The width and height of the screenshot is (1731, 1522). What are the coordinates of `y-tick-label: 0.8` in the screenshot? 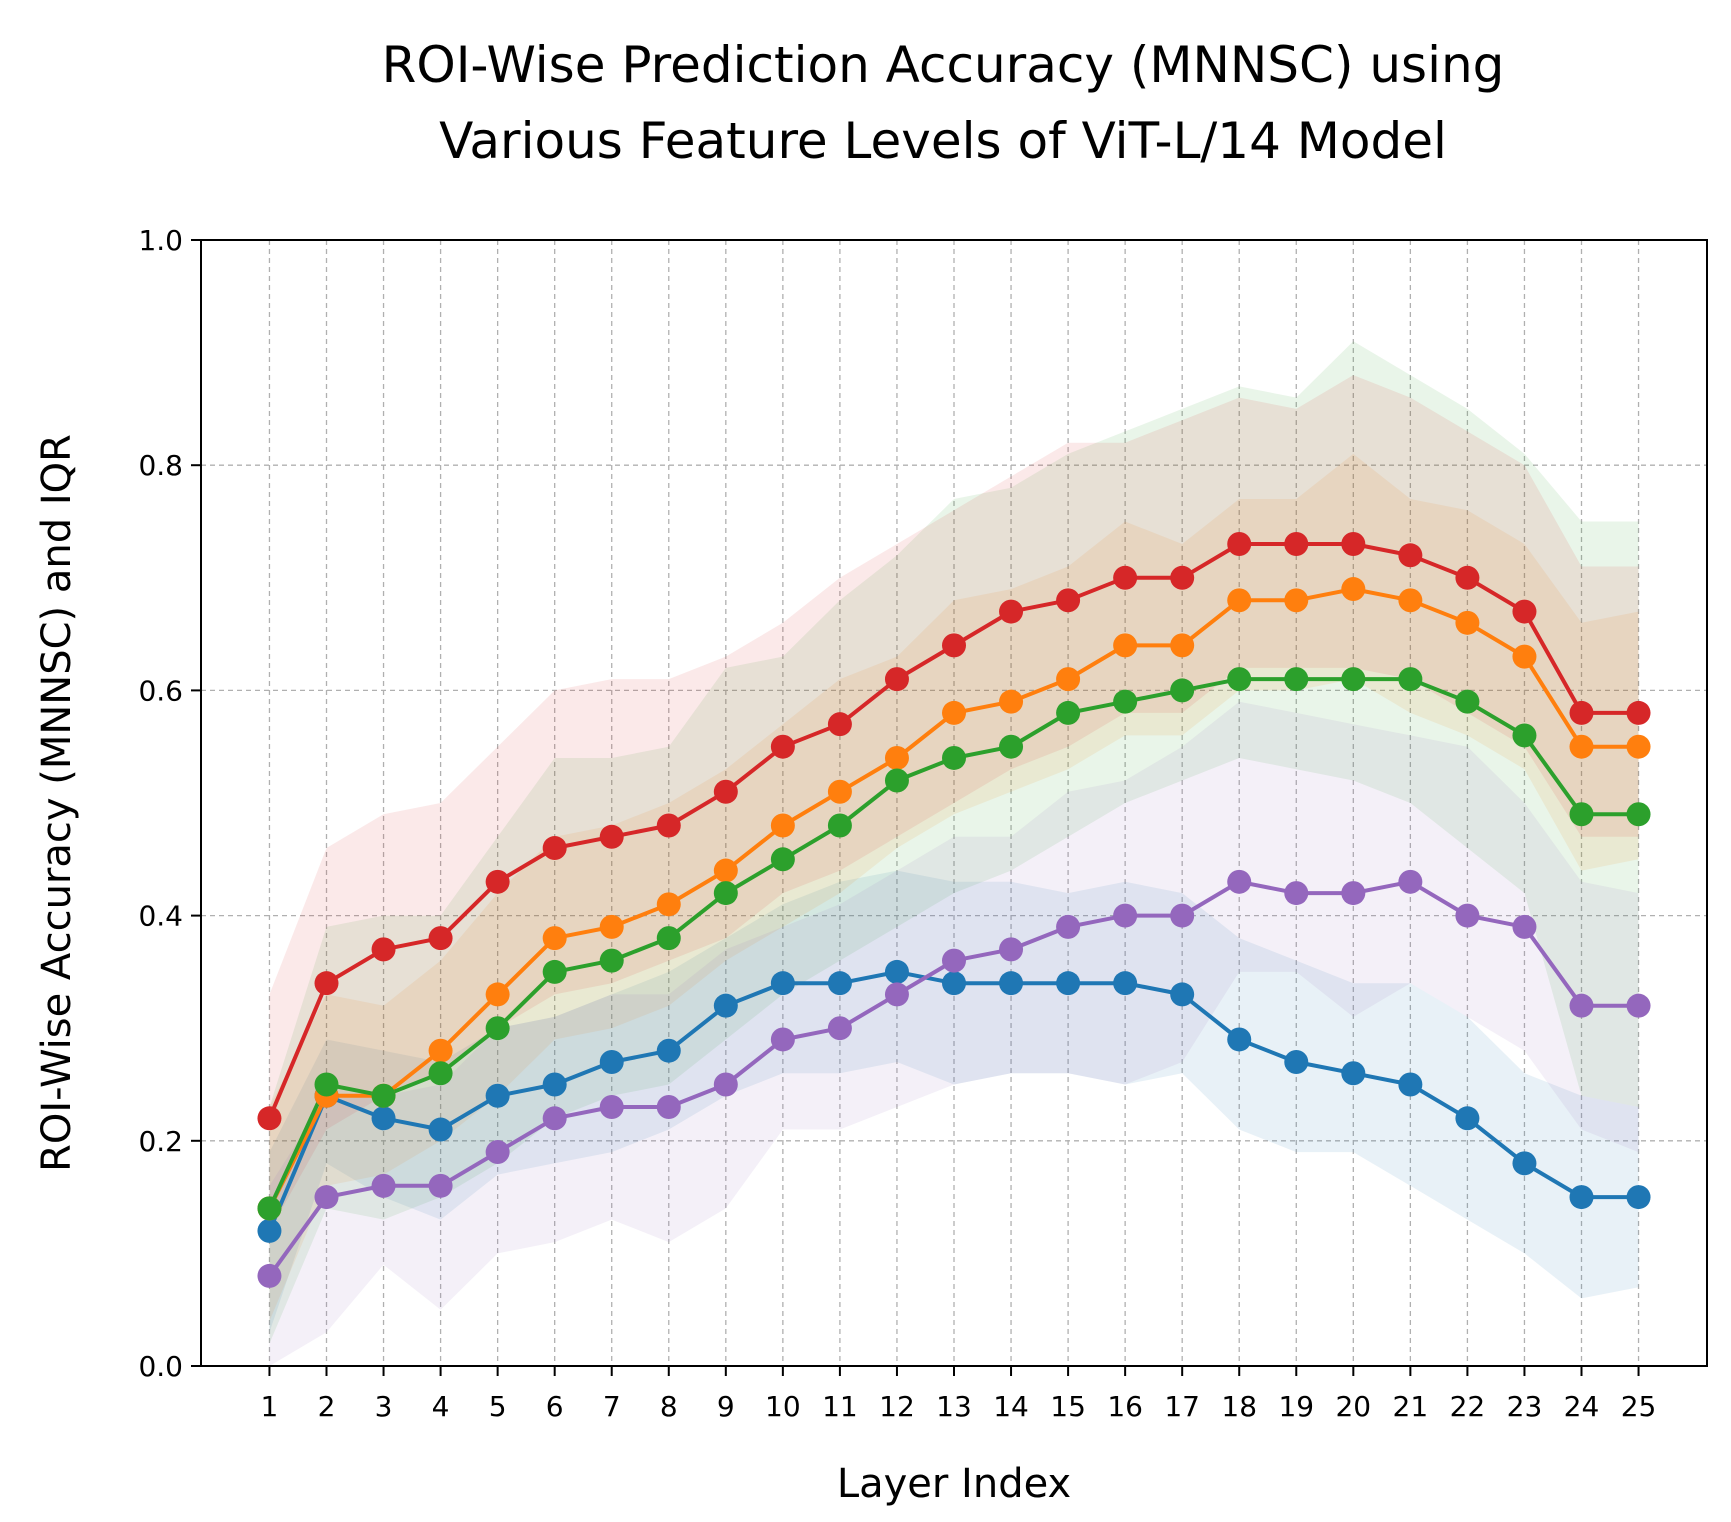 It's located at (160, 465).